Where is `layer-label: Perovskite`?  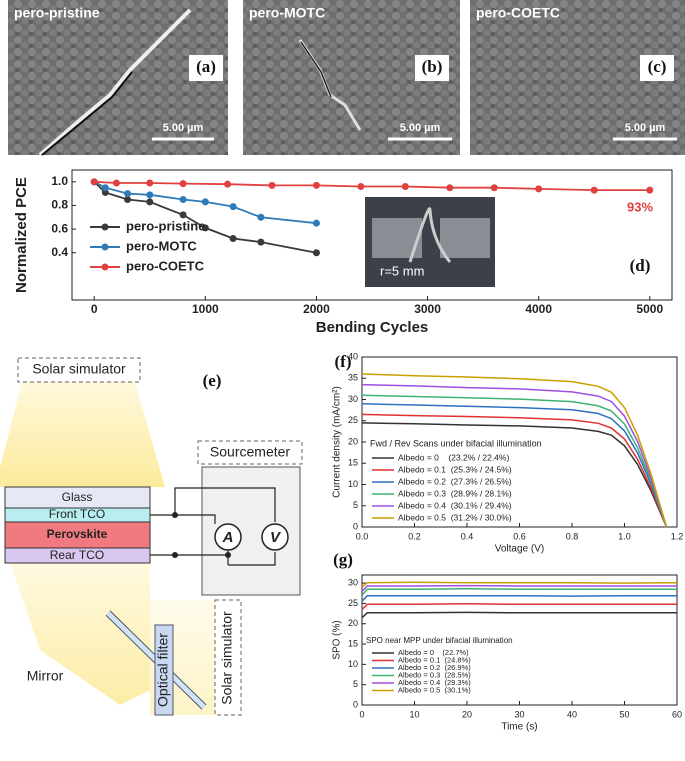
layer-label: Perovskite is located at coordinates (77, 534).